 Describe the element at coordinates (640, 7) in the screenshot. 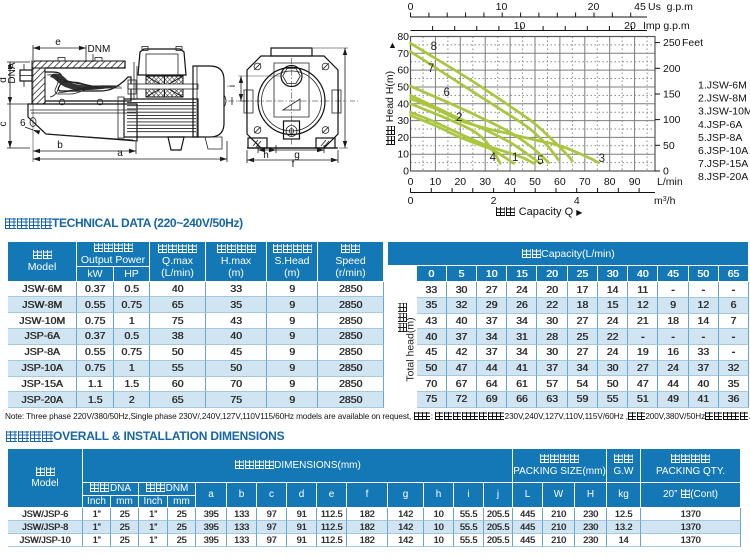

I see `svg-text: 45` at that location.